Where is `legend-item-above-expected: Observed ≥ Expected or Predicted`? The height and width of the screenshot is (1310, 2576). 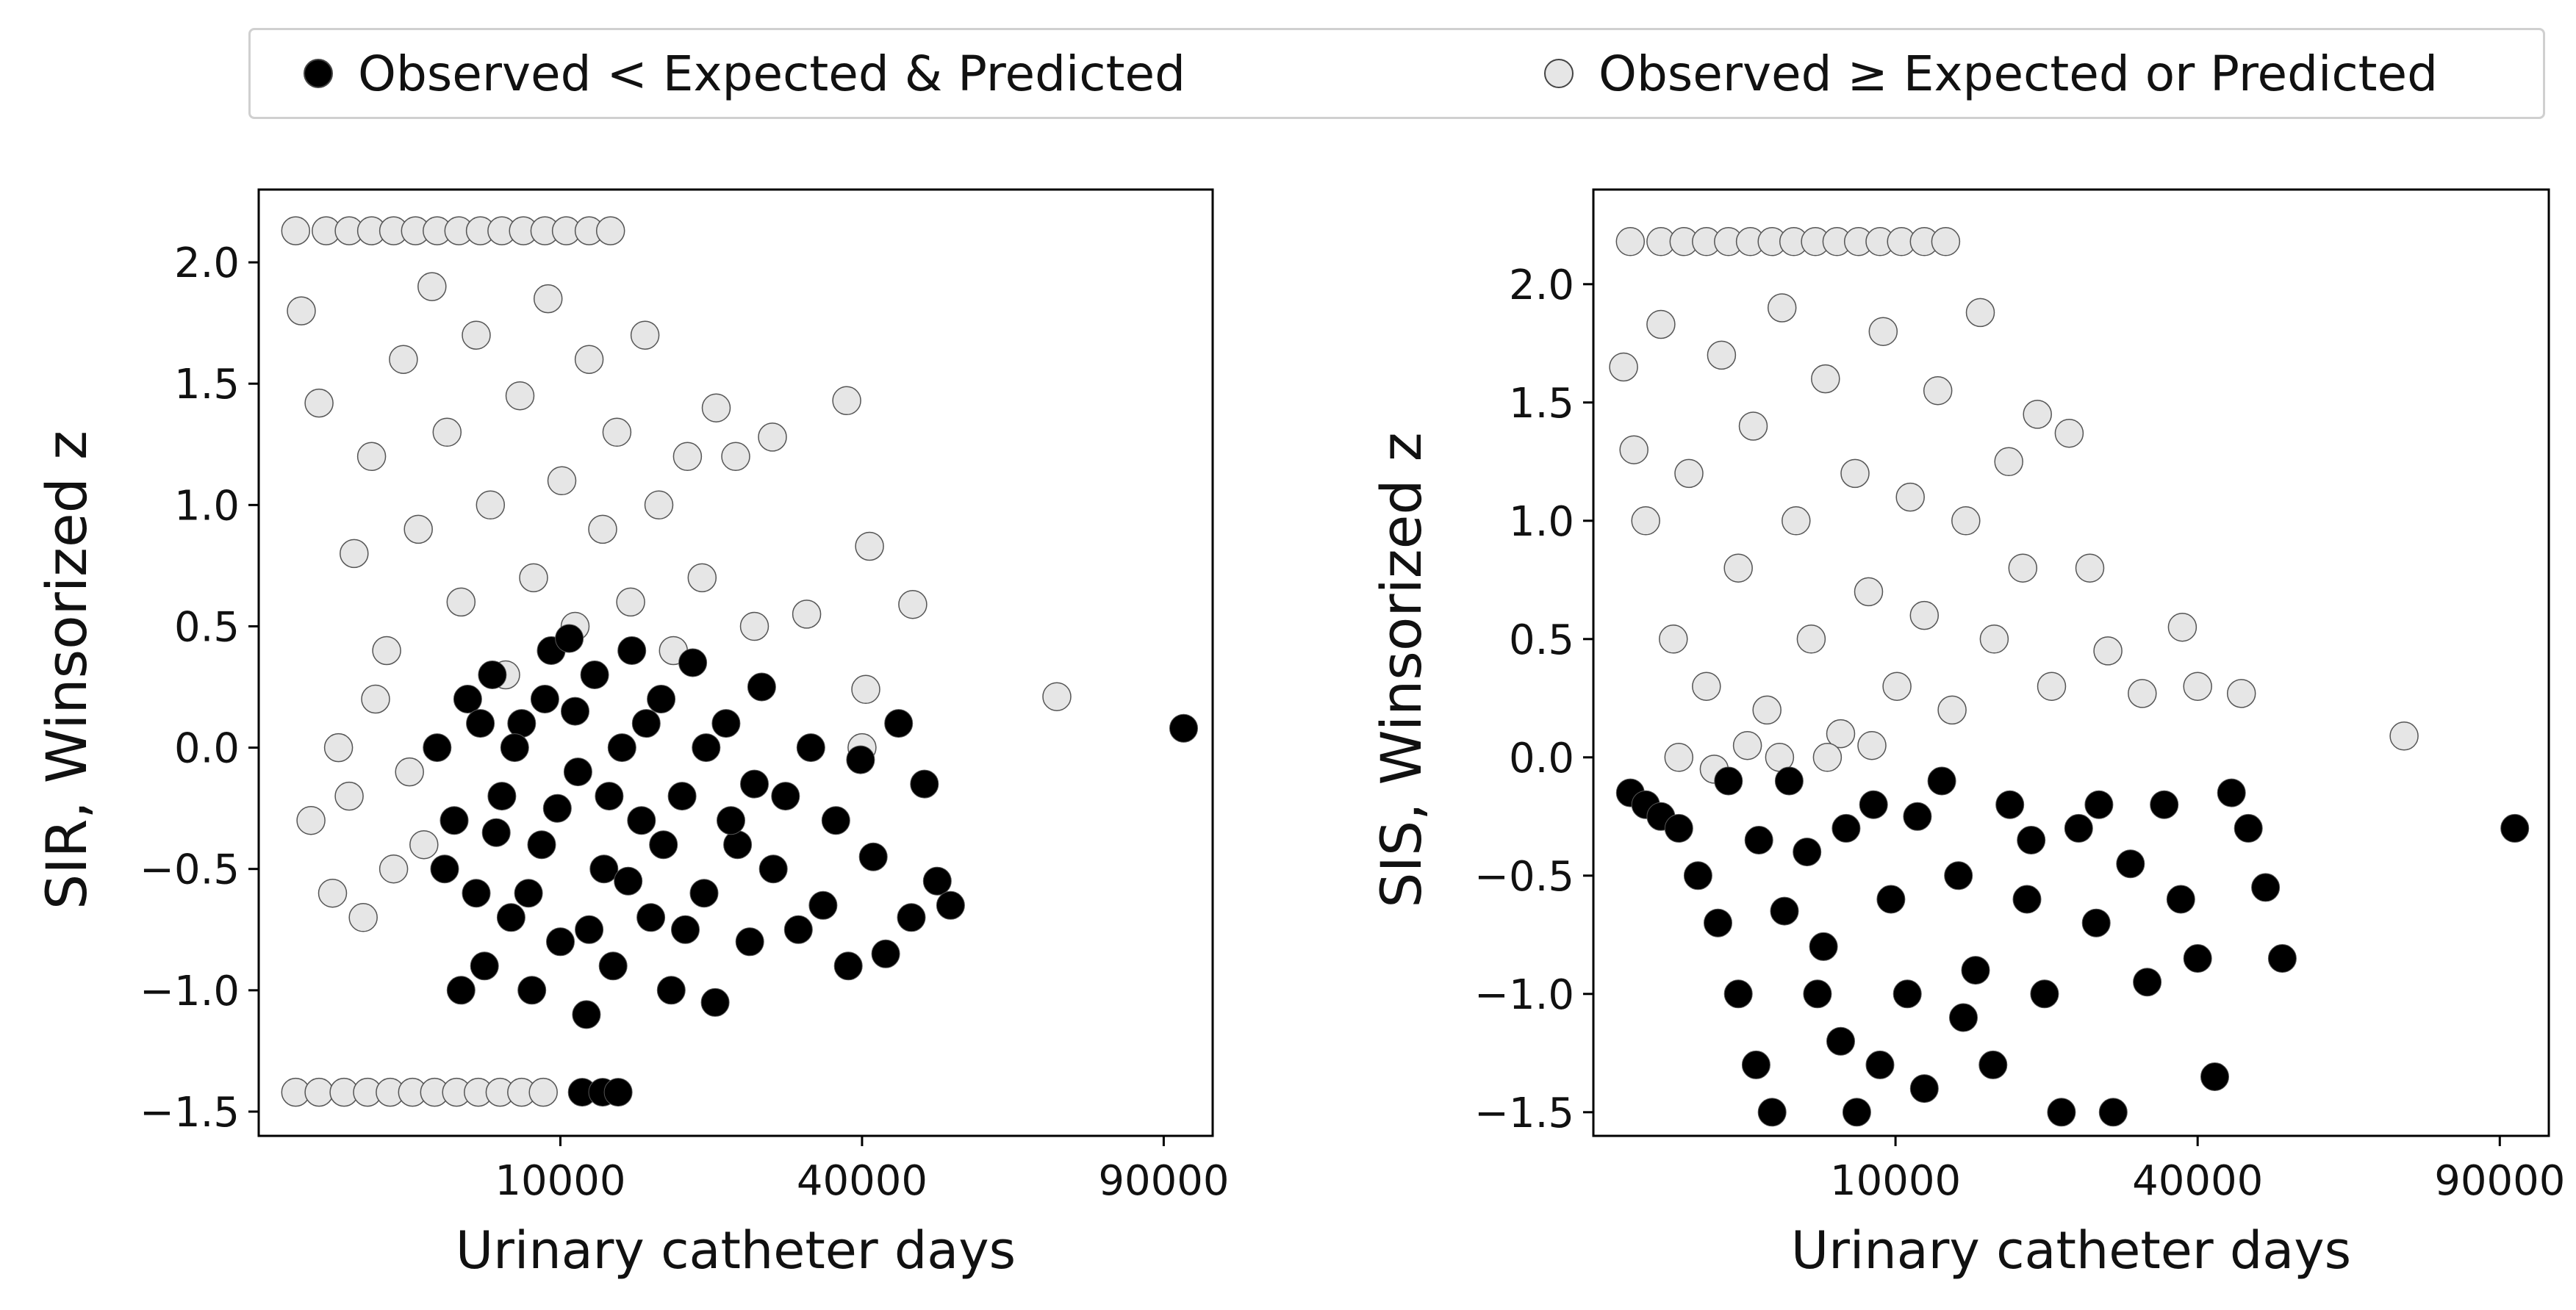 legend-item-above-expected: Observed ≥ Expected or Predicted is located at coordinates (1991, 73).